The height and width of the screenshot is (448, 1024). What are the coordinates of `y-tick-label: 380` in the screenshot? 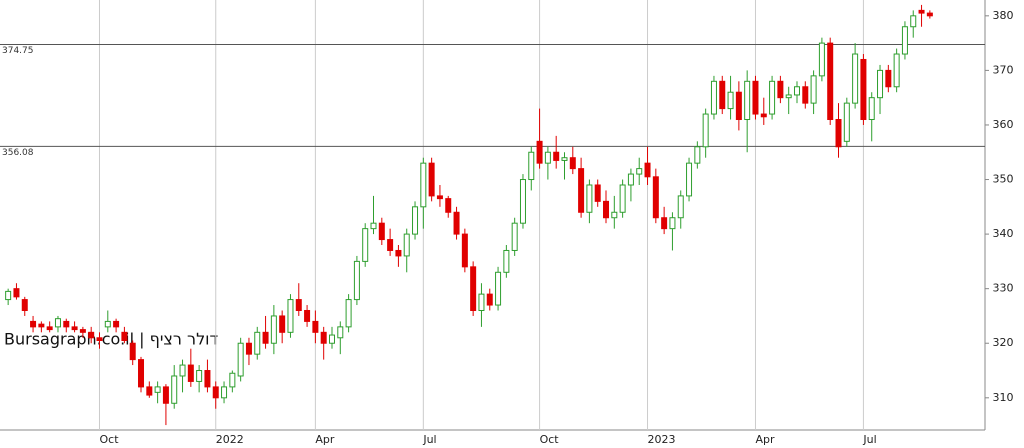 It's located at (1003, 15).